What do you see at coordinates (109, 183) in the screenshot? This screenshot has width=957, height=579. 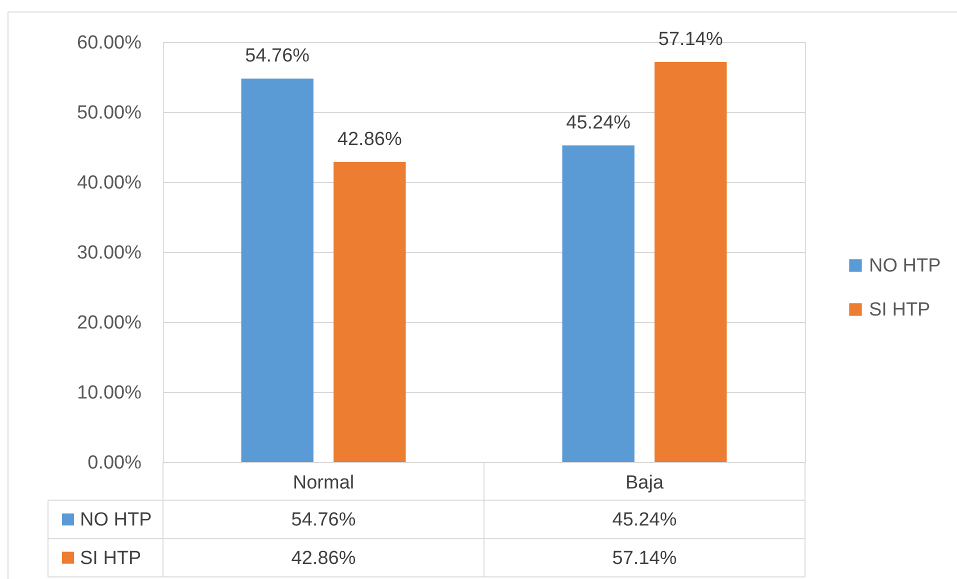 I see `y-tick-label: 40.00%` at bounding box center [109, 183].